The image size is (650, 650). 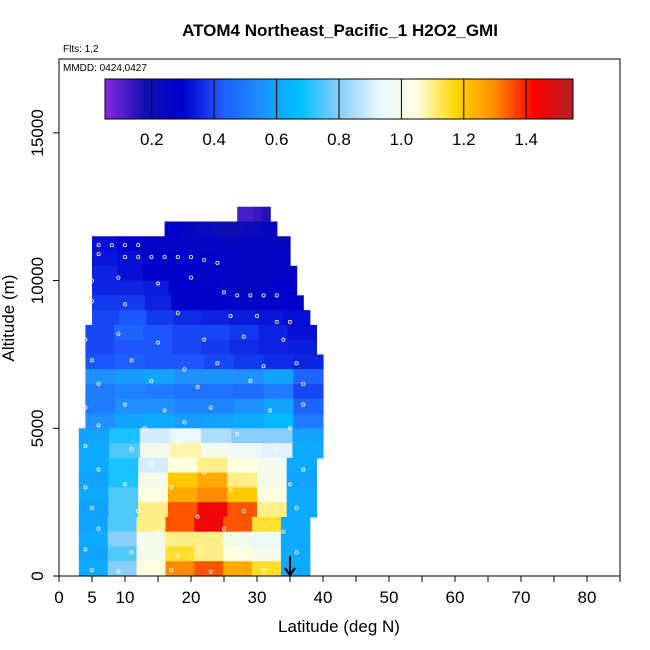 I want to click on arrow-head, so click(x=290, y=572).